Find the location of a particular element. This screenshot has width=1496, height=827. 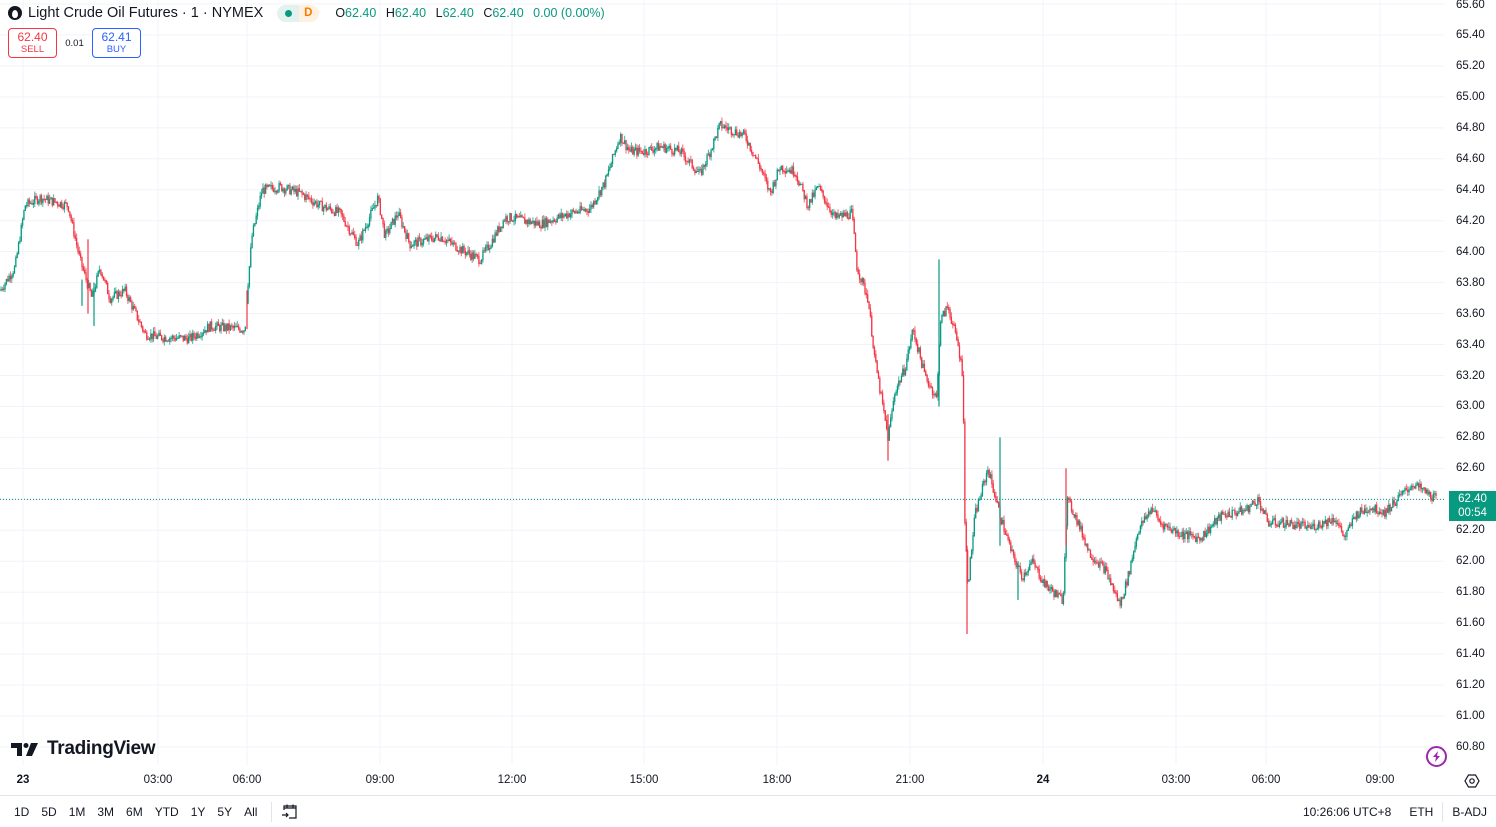

ohlc-values: O62.40 H62.40 L62.40 C62.40 0.00 (0.00%) is located at coordinates (472, 13).